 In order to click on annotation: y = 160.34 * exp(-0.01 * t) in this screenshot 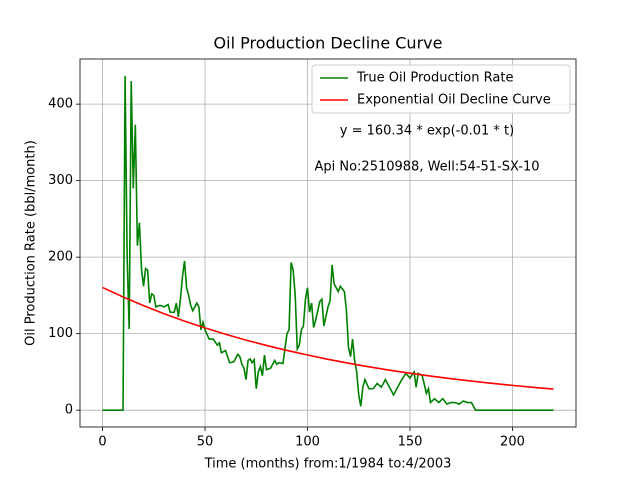, I will do `click(427, 131)`.